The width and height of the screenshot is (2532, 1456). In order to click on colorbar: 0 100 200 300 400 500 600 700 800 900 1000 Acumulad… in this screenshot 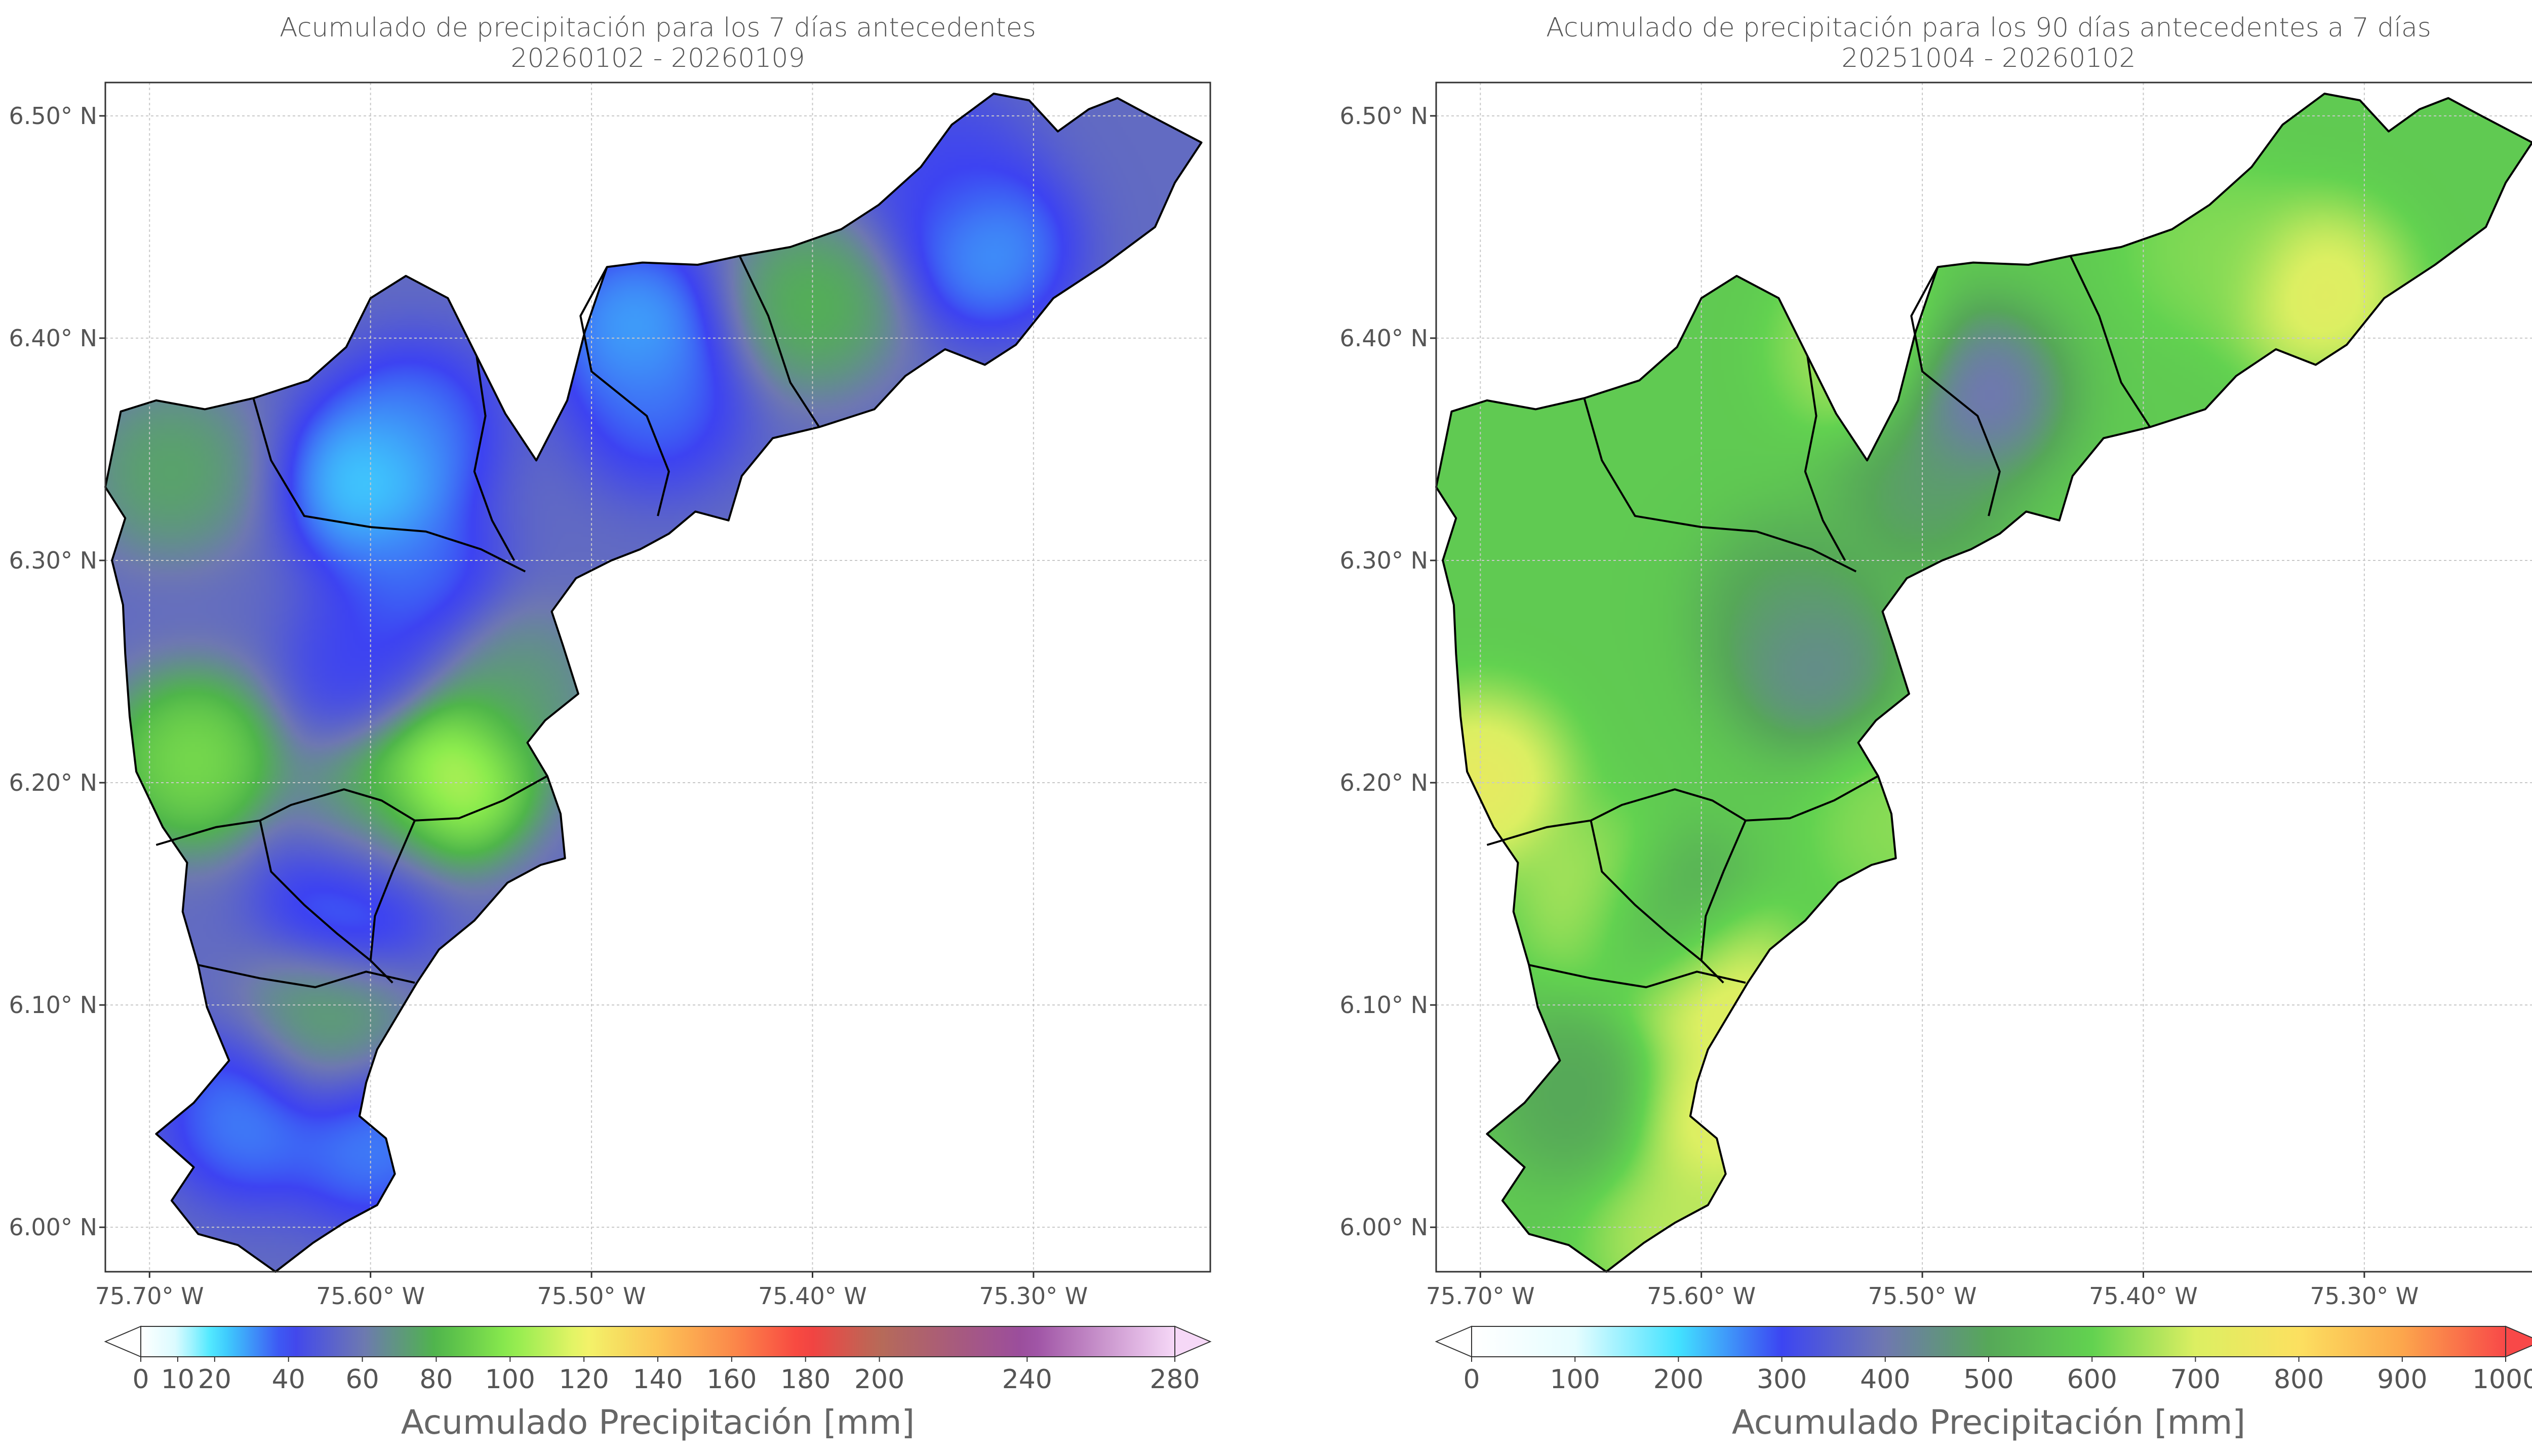, I will do `click(1983, 1383)`.